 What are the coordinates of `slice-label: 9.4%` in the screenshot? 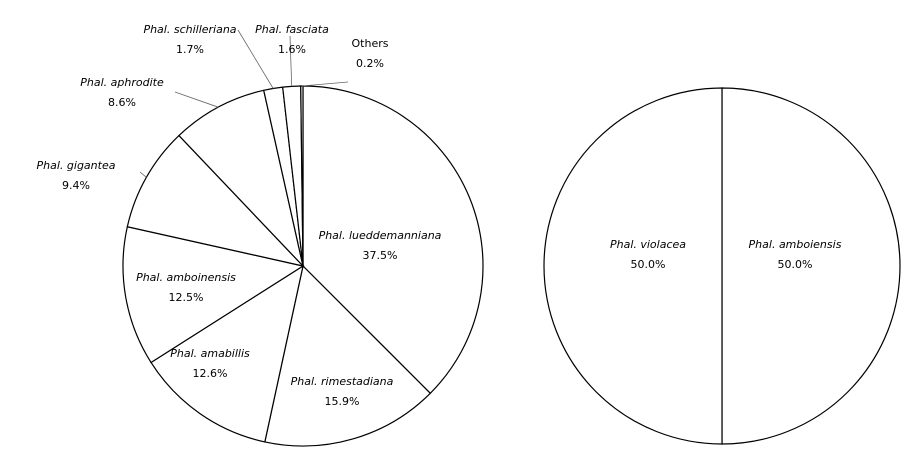 It's located at (76, 185).